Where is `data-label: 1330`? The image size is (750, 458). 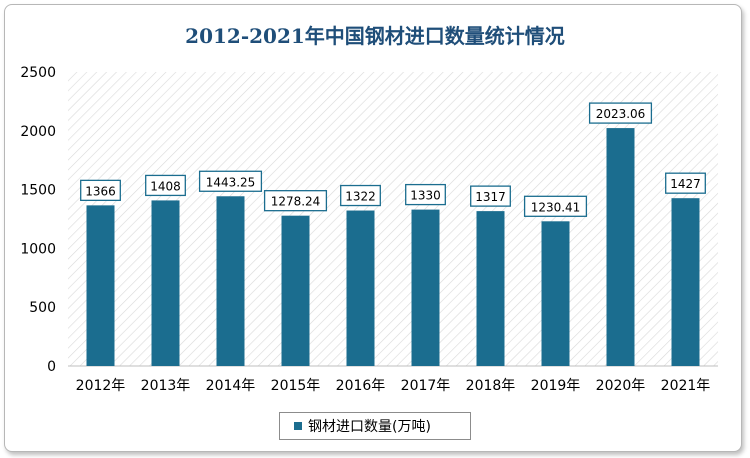 data-label: 1330 is located at coordinates (425, 196).